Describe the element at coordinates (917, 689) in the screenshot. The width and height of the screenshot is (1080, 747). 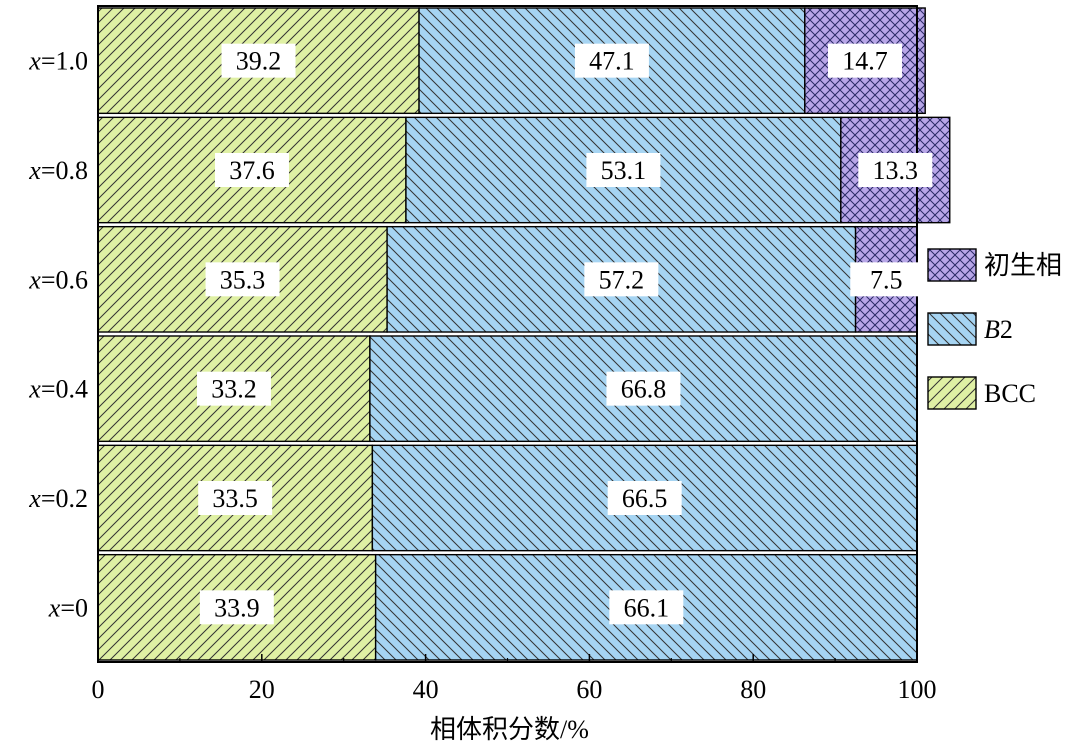
I see `x-tick-label-5: 100` at that location.